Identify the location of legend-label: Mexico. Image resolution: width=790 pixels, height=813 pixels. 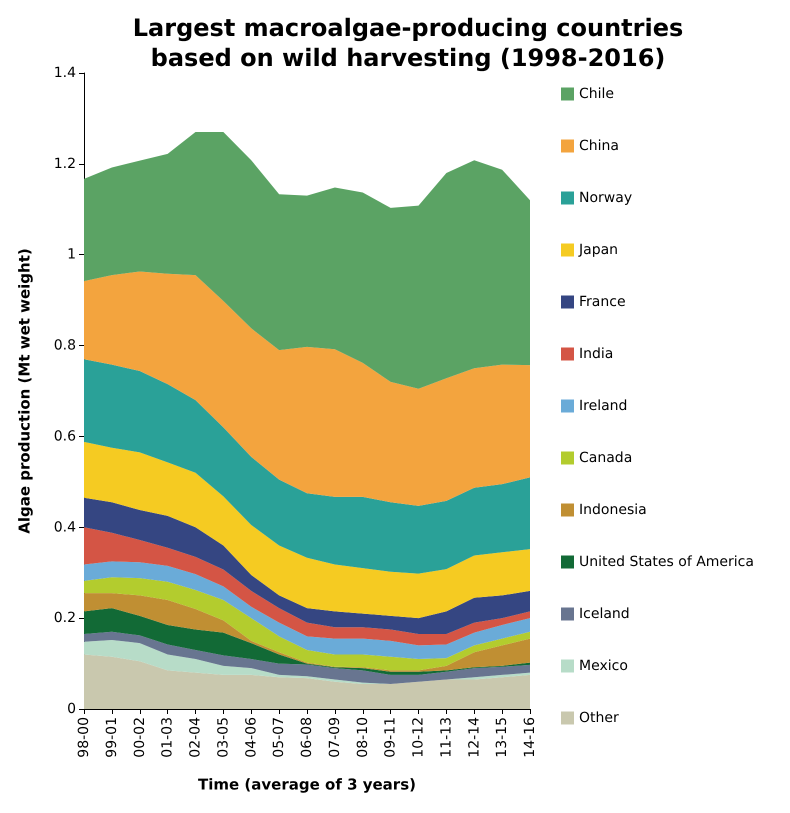
(603, 666).